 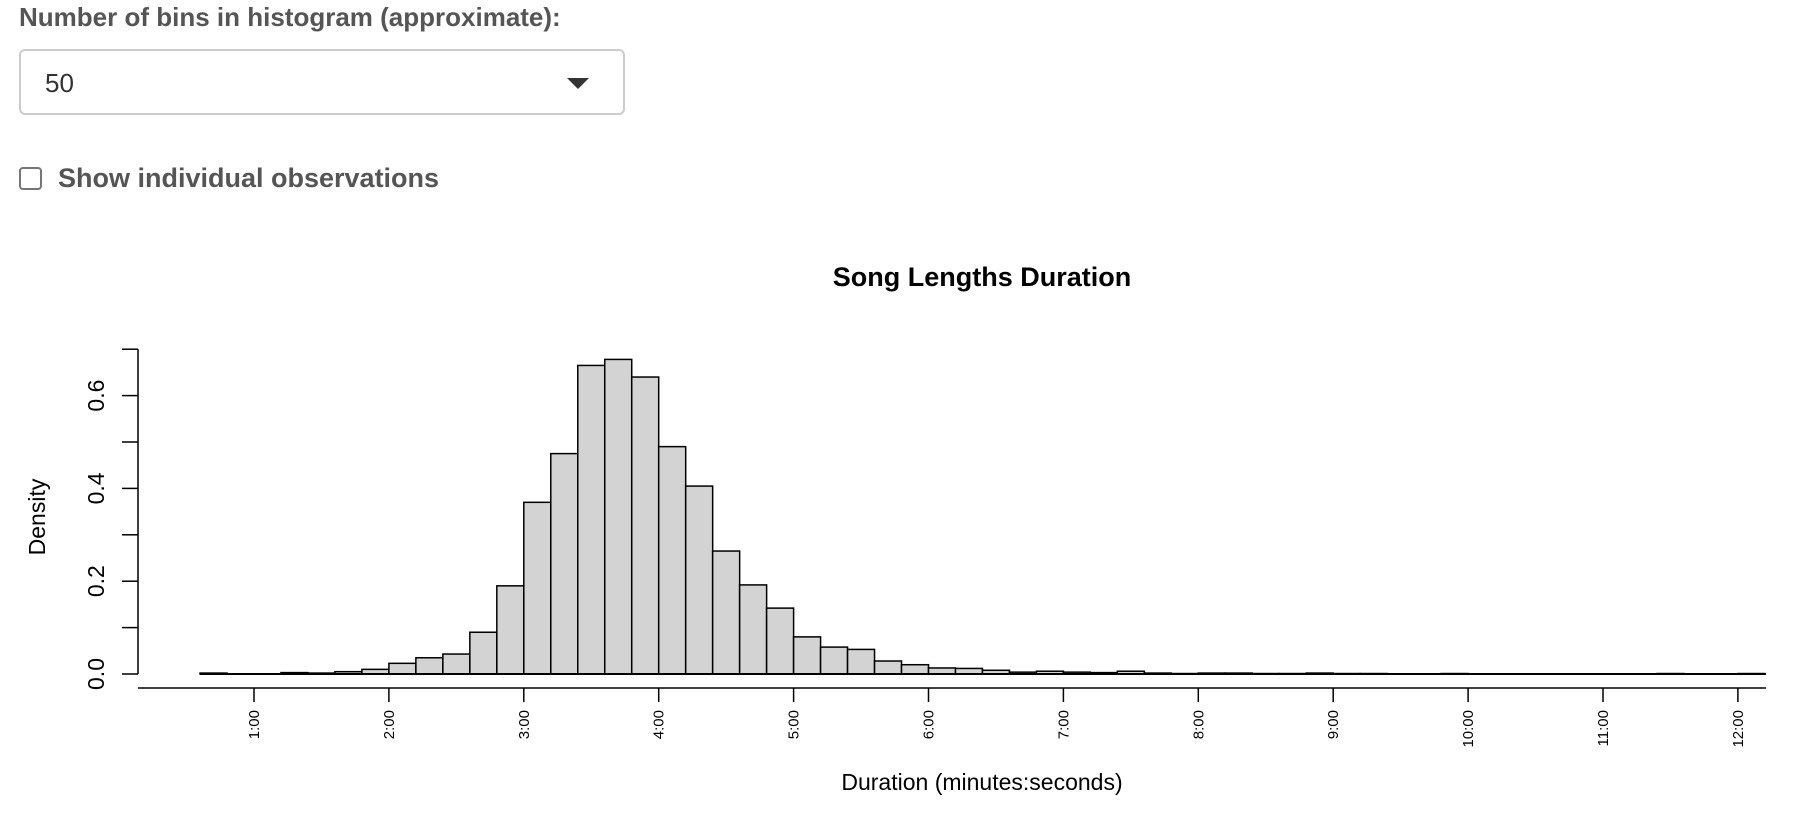 What do you see at coordinates (111, 519) in the screenshot?
I see `y-axis: 0.0 0.2 0.4 0.6` at bounding box center [111, 519].